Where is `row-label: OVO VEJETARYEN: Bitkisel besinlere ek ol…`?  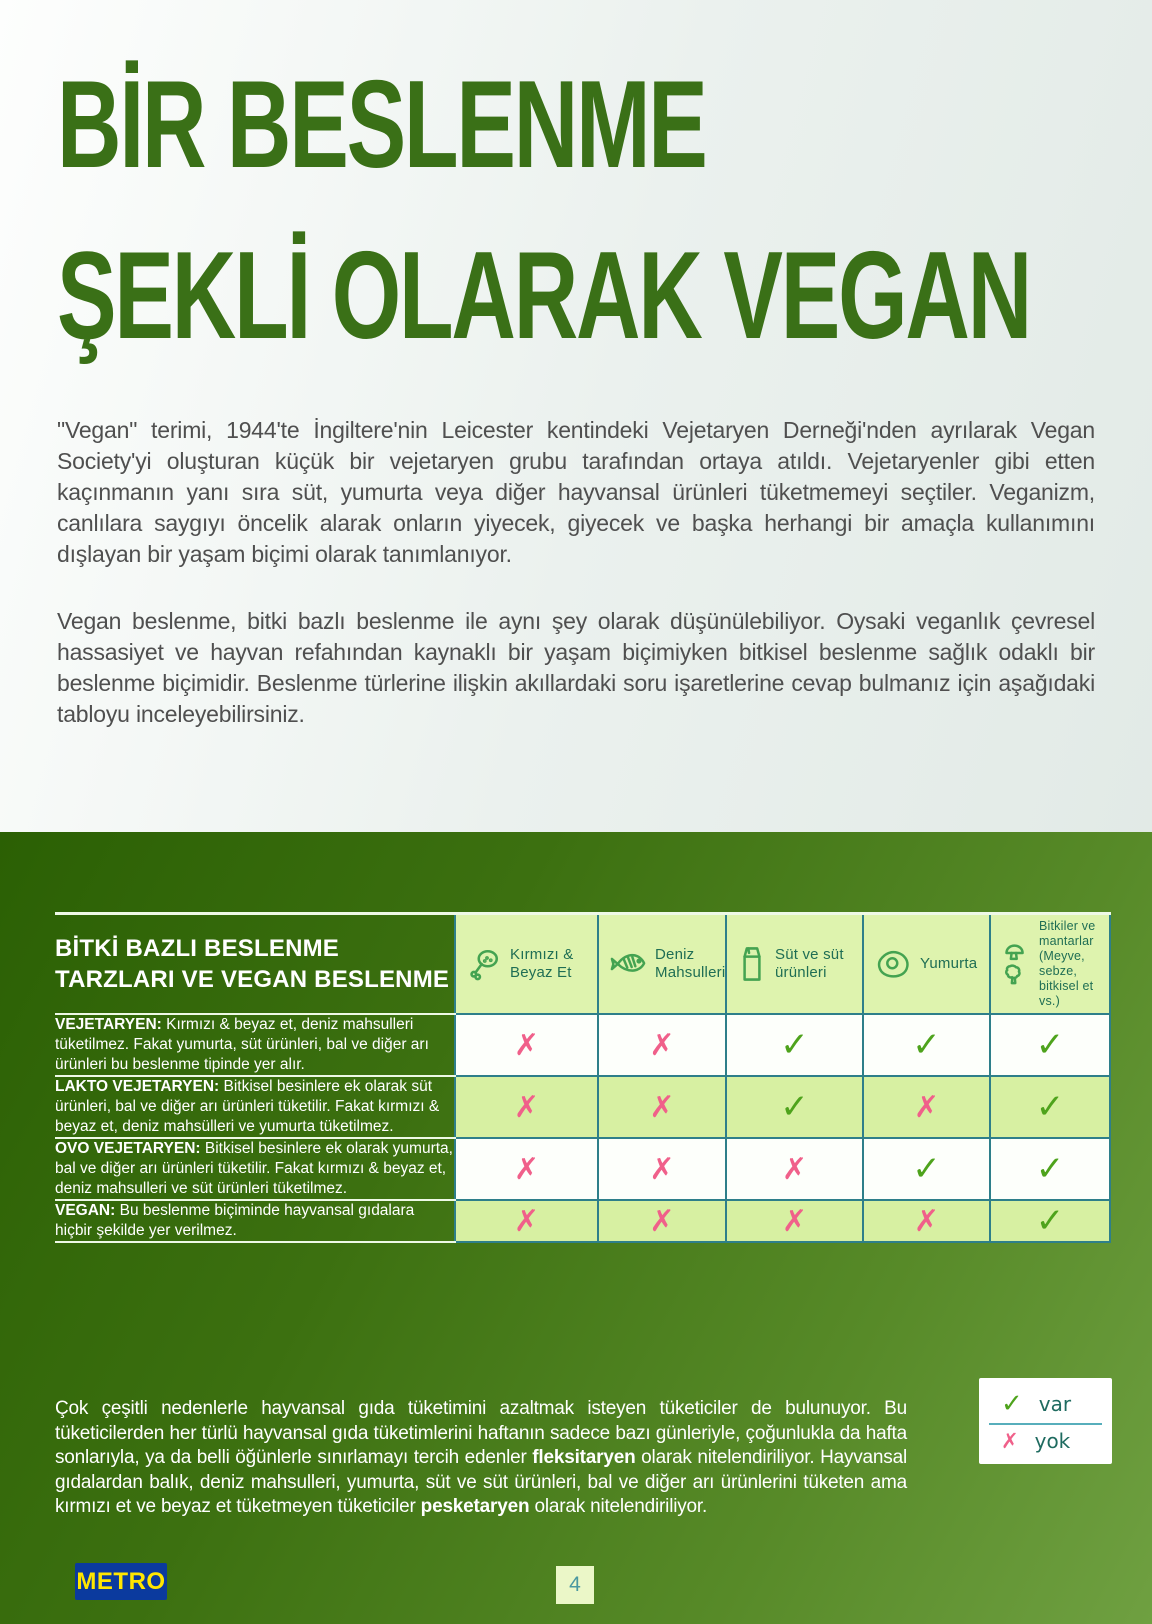 row-label: OVO VEJETARYEN: Bitkisel besinlere ek ol… is located at coordinates (255, 1169).